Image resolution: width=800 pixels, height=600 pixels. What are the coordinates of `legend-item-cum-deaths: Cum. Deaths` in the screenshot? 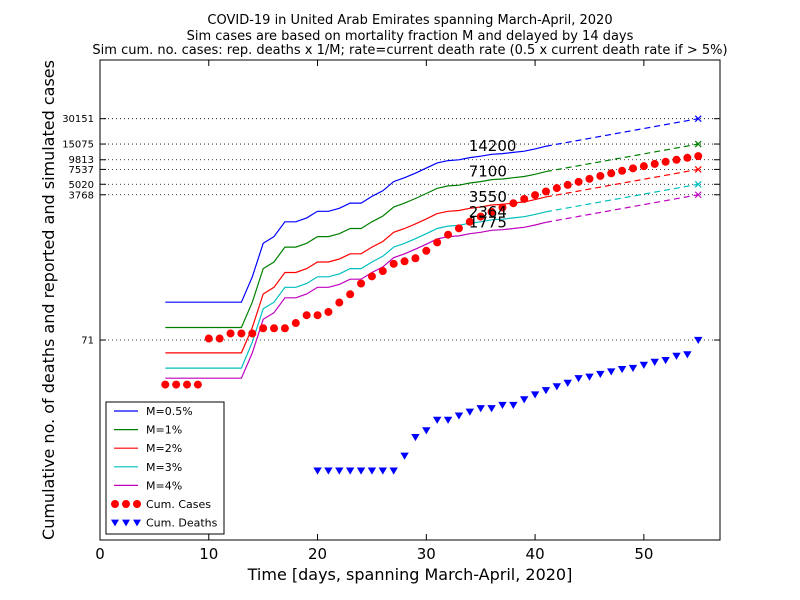 It's located at (164, 523).